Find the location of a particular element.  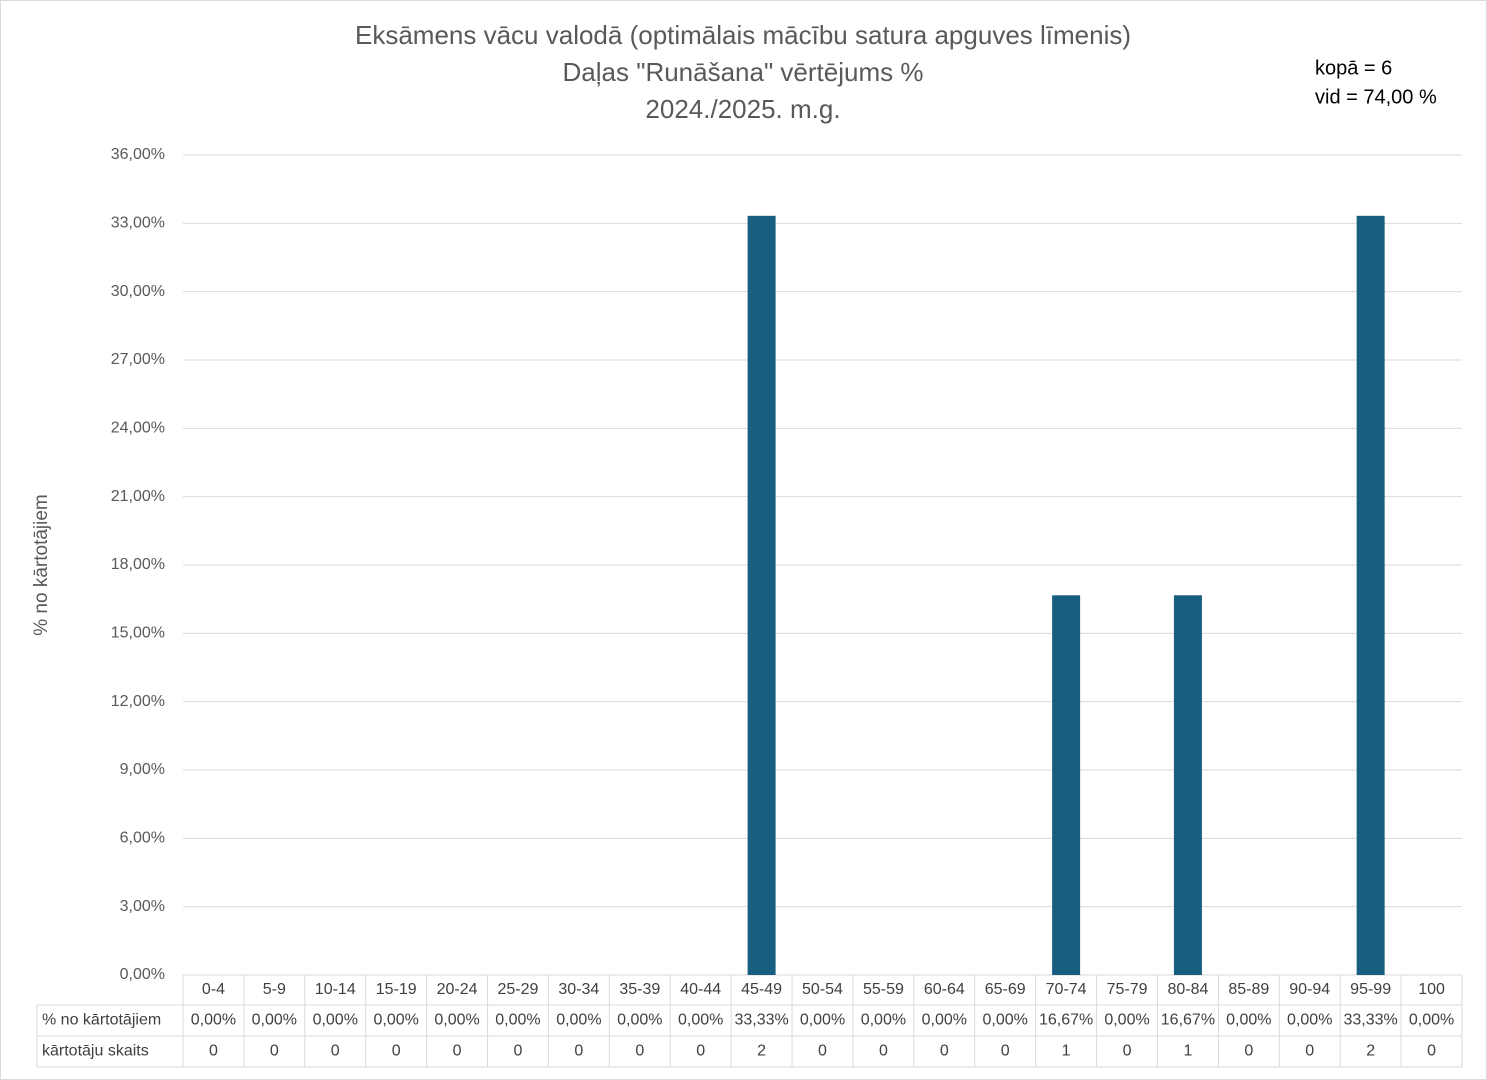

y-tick-label: 9,00% is located at coordinates (142, 769).